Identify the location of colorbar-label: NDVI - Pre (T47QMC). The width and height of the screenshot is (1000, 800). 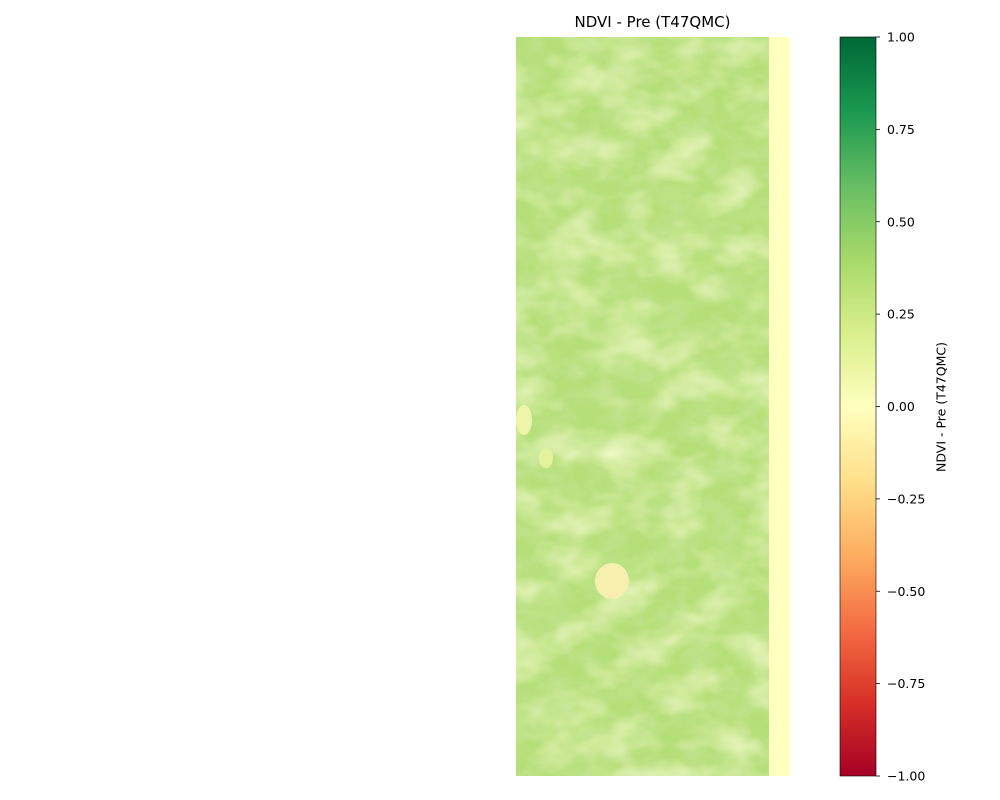
(941, 407).